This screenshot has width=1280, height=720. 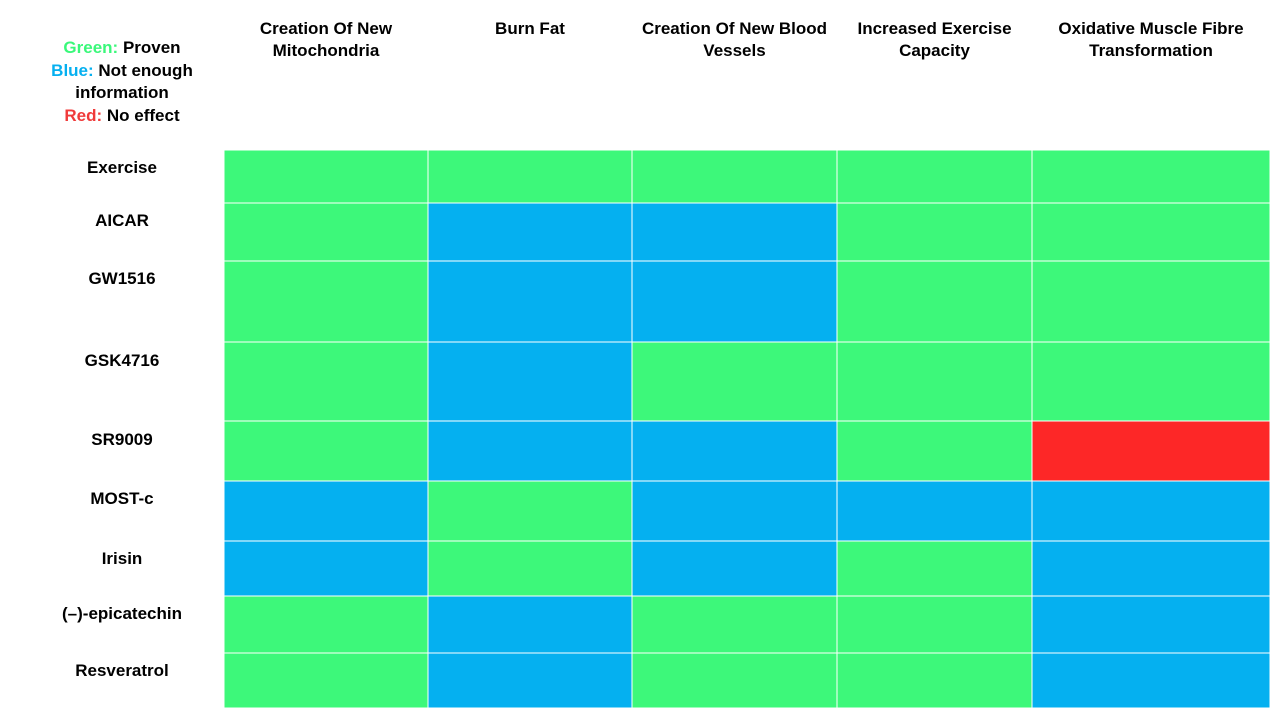 I want to click on legend-blue-line-2: information, so click(x=122, y=93).